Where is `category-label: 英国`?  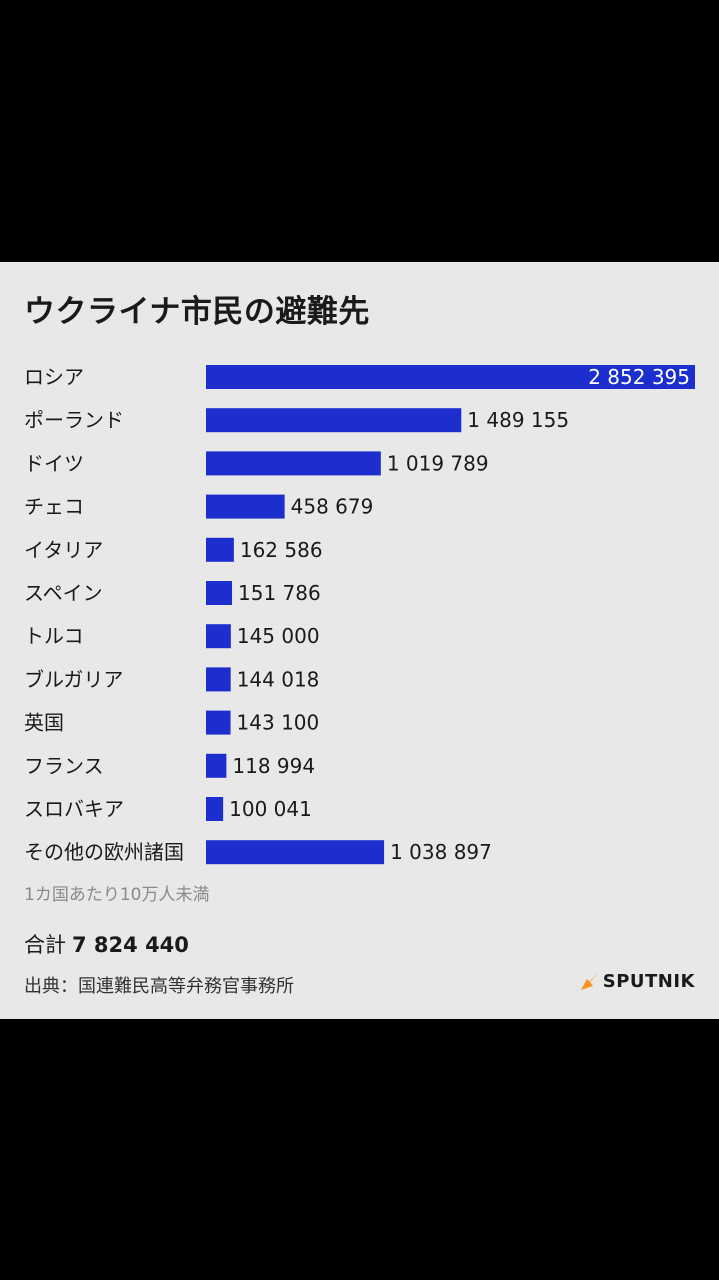 category-label: 英国 is located at coordinates (44, 723).